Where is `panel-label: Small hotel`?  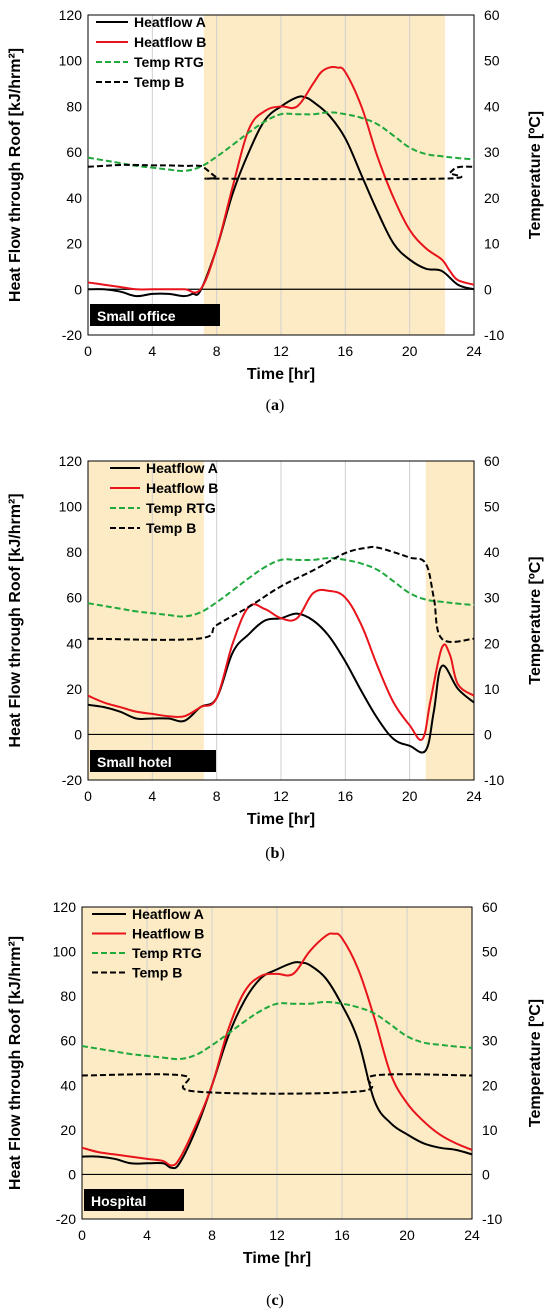
panel-label: Small hotel is located at coordinates (134, 762).